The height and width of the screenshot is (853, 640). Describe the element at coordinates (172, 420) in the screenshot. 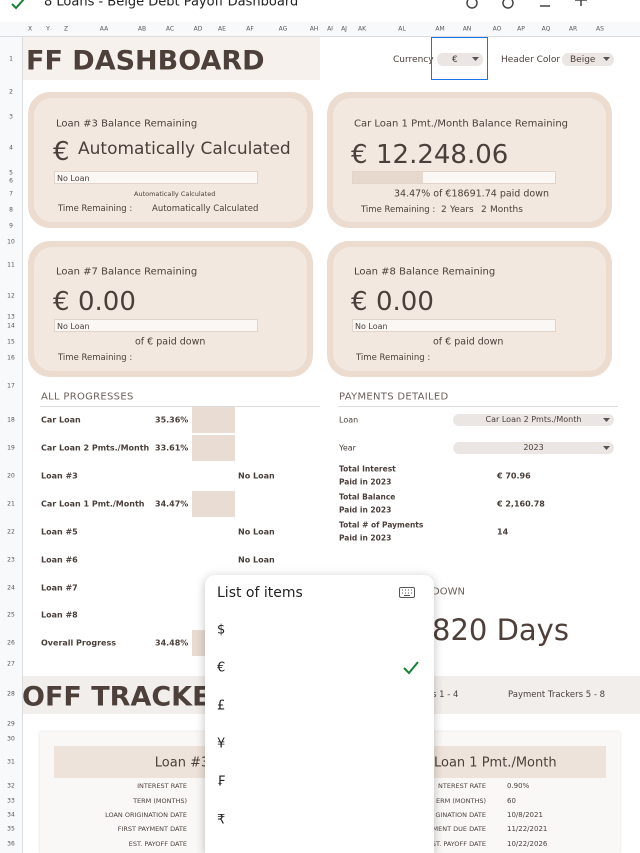

I see `progress-percent: 35.36%` at that location.